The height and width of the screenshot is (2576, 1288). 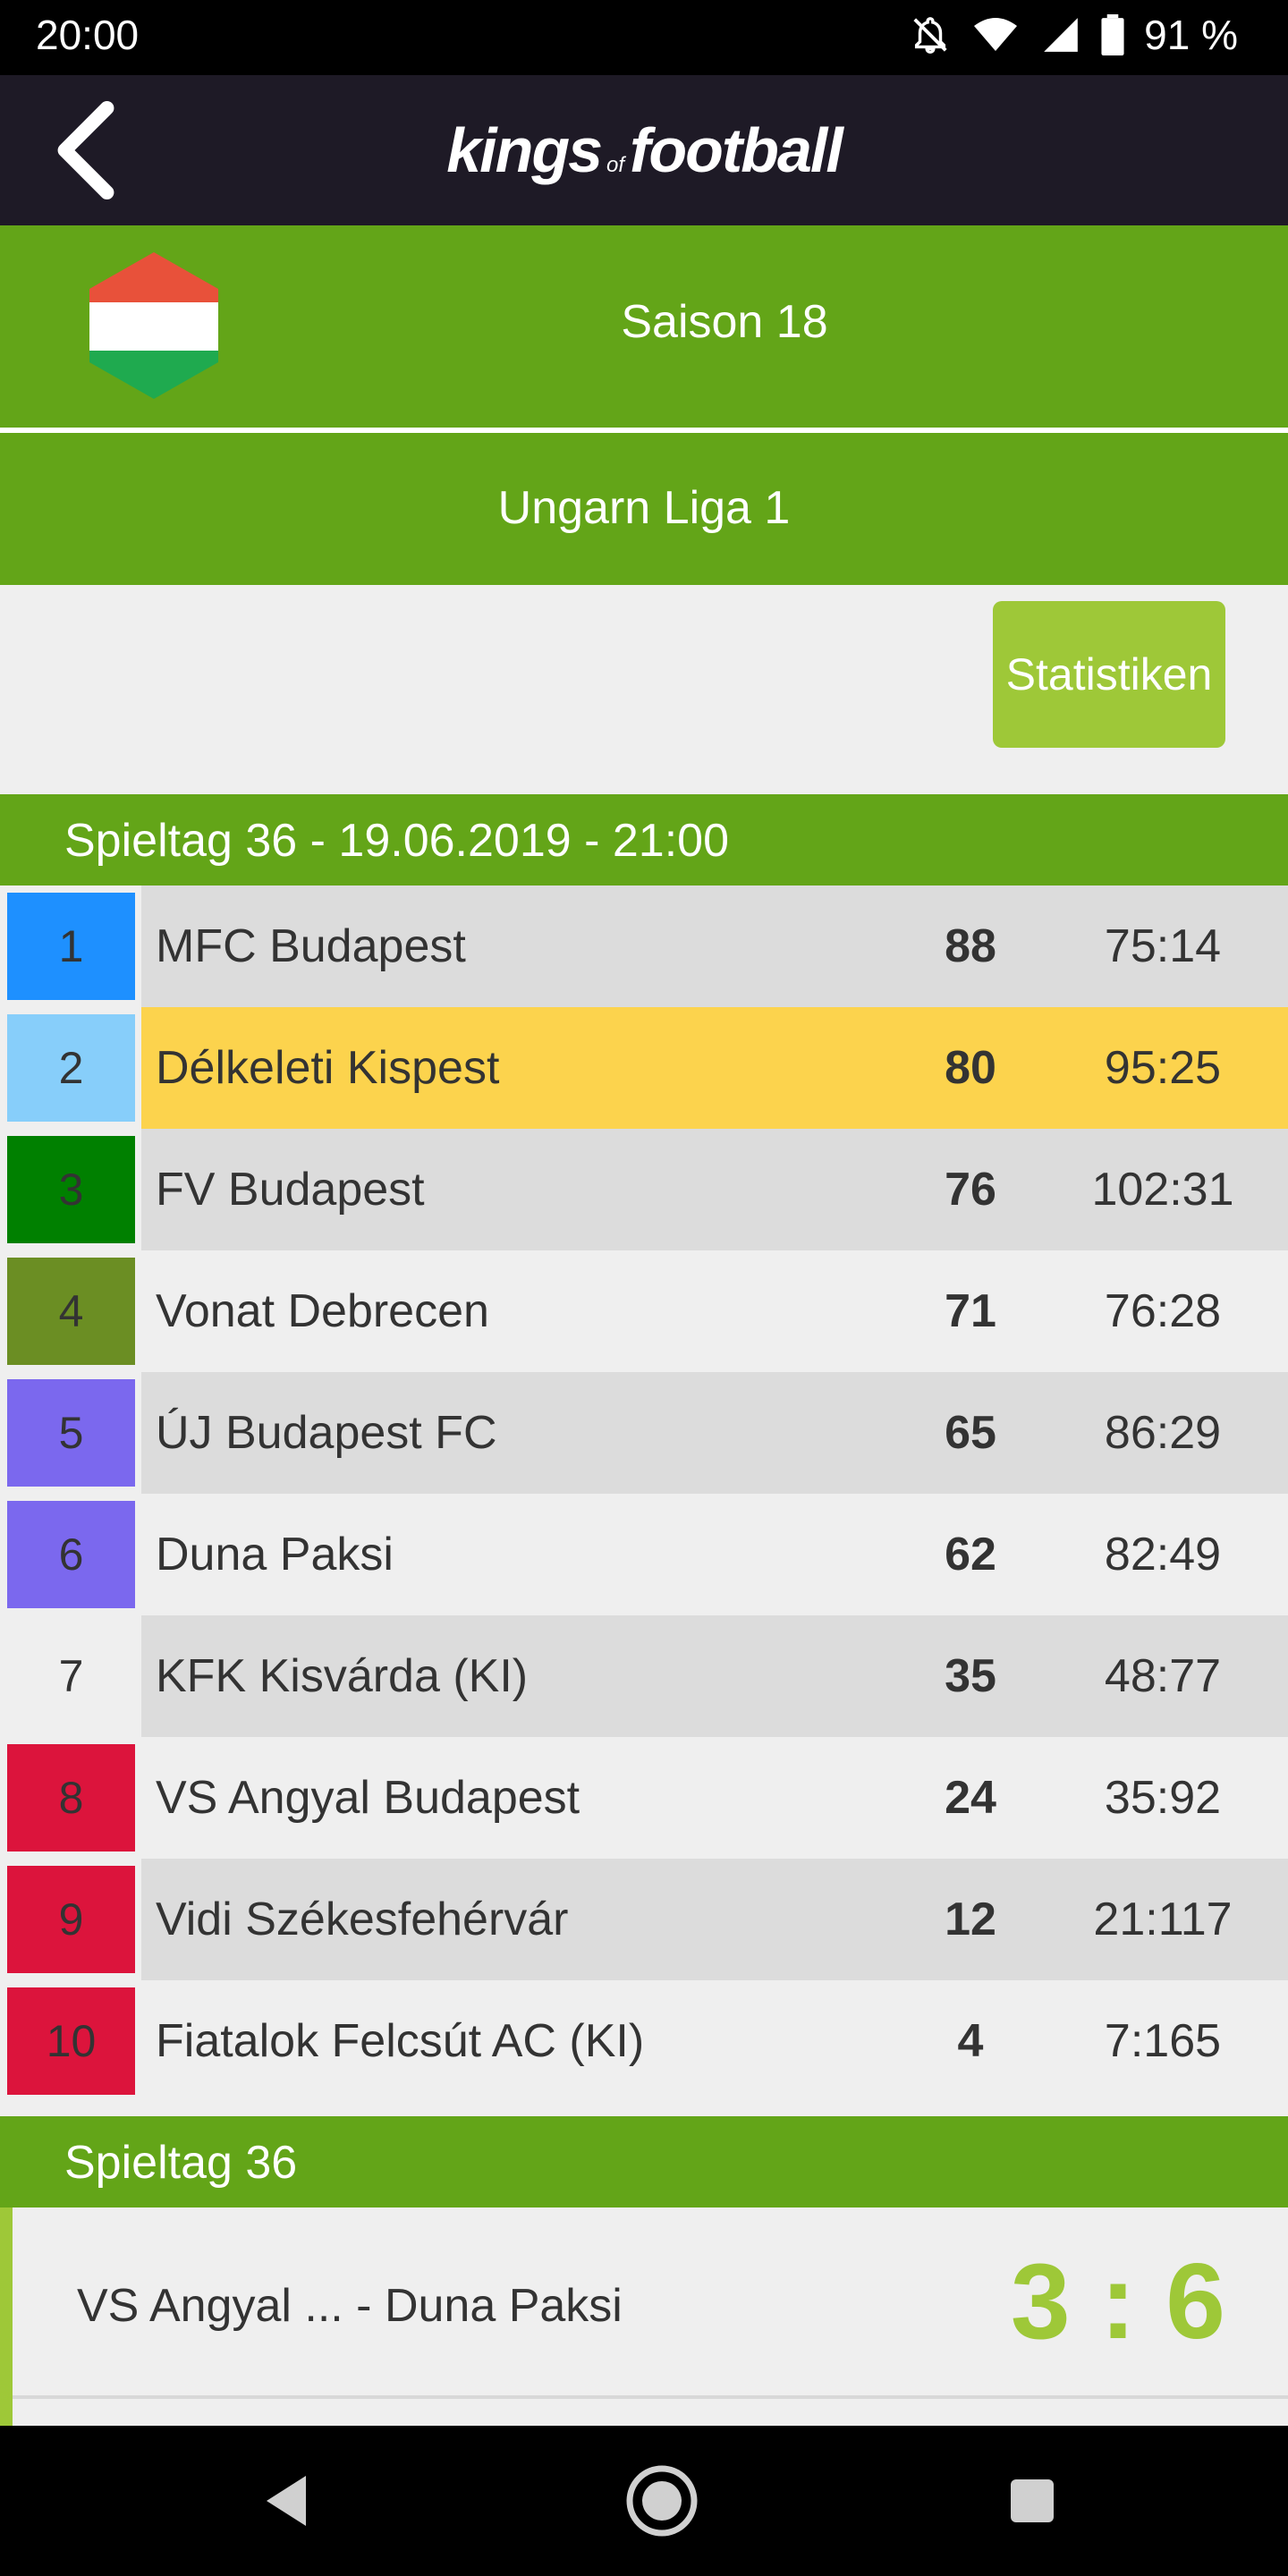 I want to click on season-bar: Saison 18, so click(x=644, y=326).